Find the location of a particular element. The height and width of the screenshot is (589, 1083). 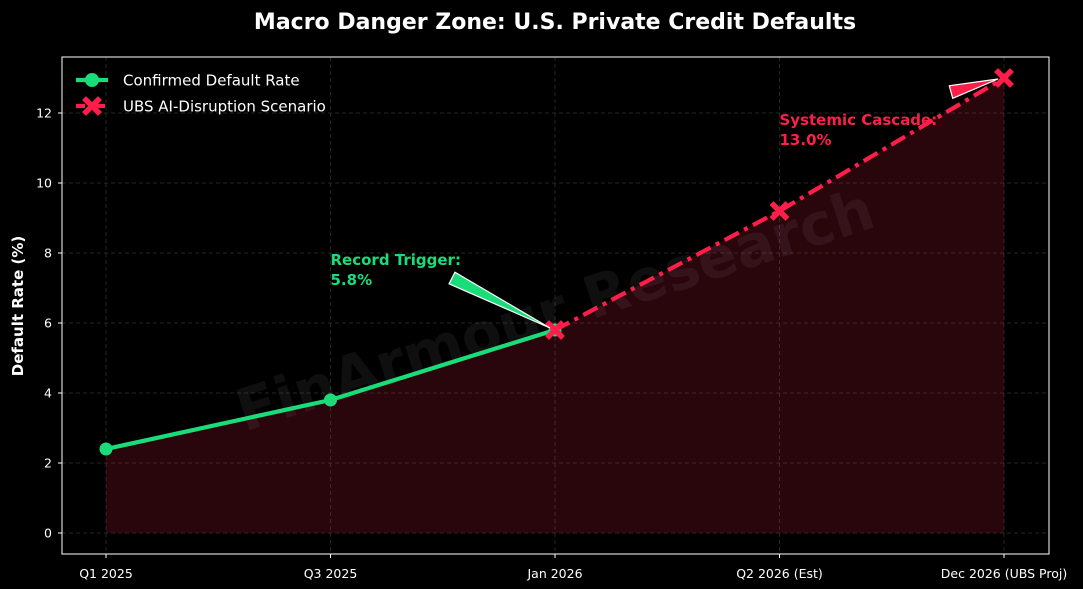

y-tick-label: 8 is located at coordinates (48, 253).